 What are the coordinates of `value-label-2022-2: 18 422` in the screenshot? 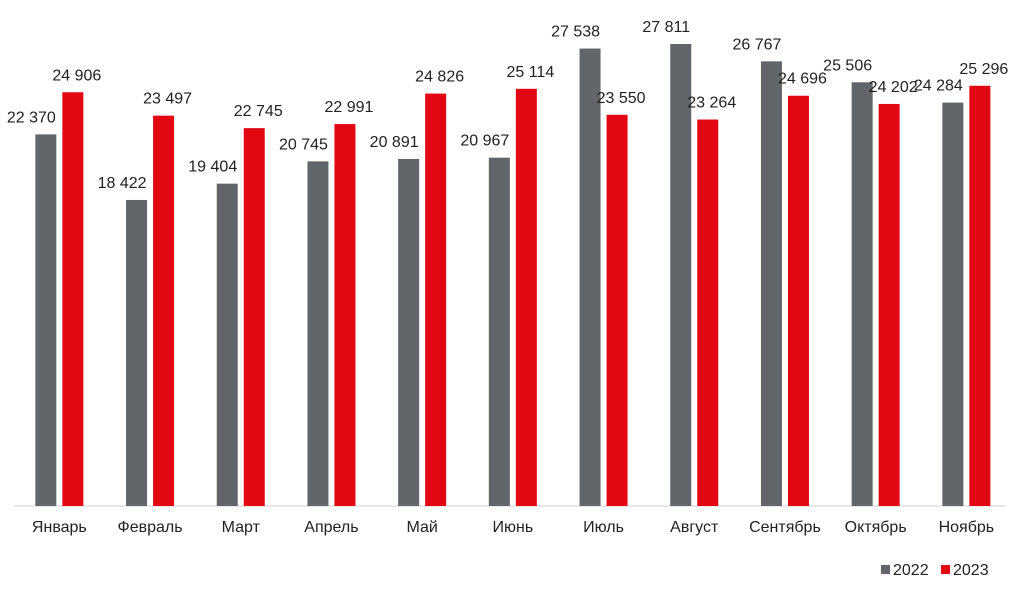 It's located at (122, 183).